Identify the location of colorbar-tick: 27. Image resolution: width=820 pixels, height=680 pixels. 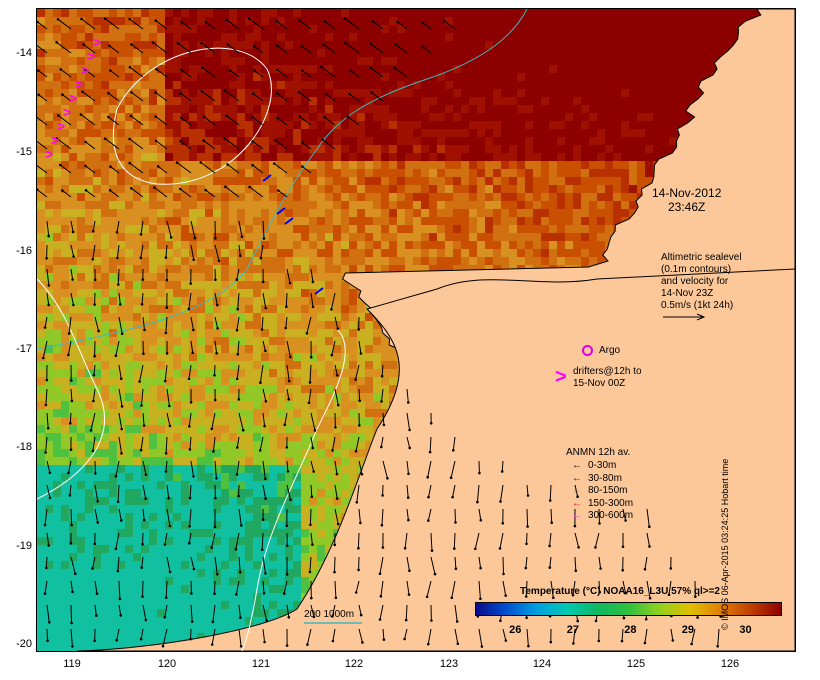
(572, 630).